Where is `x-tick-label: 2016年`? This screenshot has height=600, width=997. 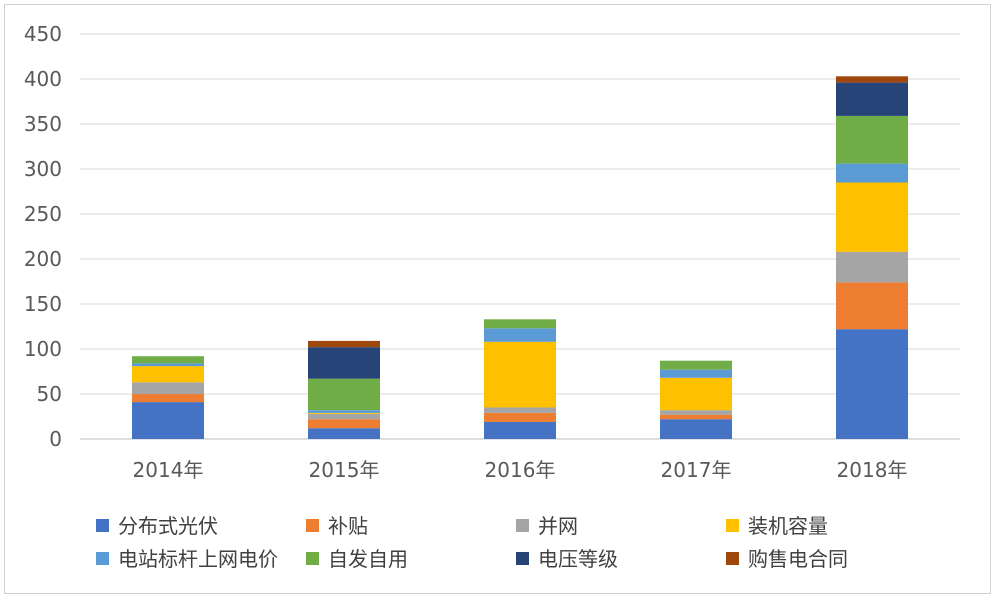
x-tick-label: 2016年 is located at coordinates (520, 470).